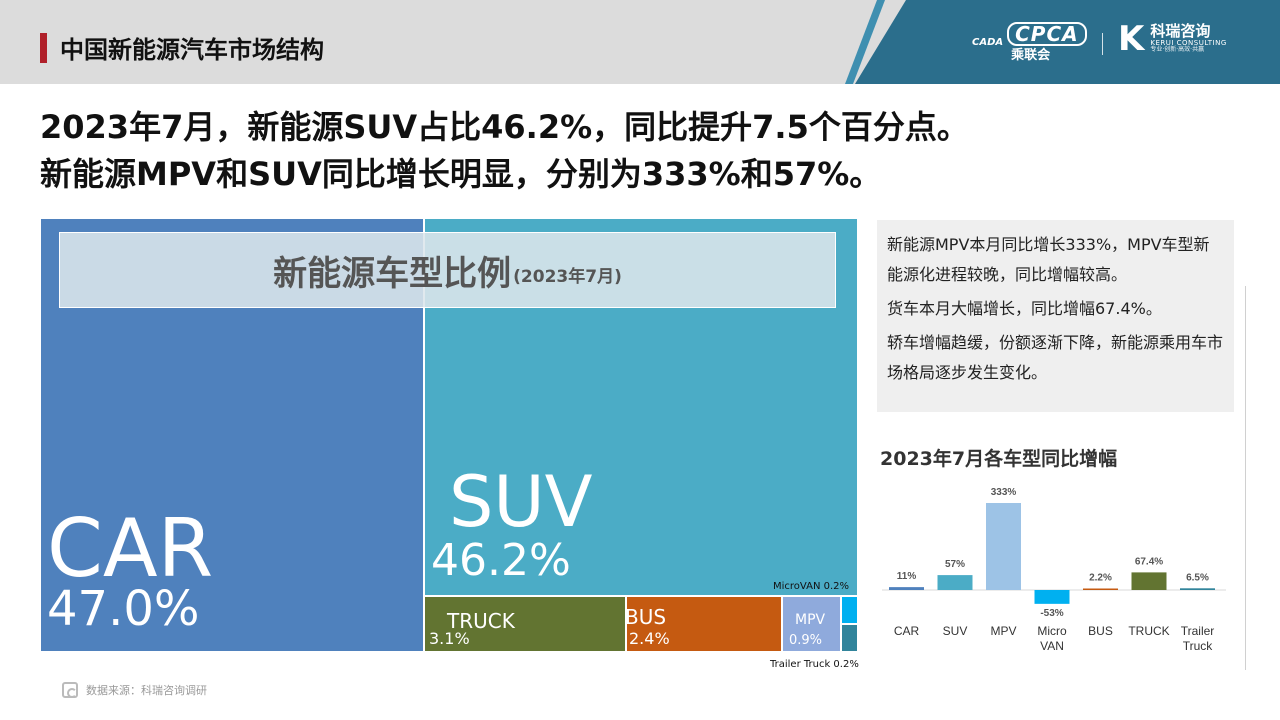 Image resolution: width=1280 pixels, height=720 pixels. I want to click on treemap-cell-trailer-truck, so click(849, 638).